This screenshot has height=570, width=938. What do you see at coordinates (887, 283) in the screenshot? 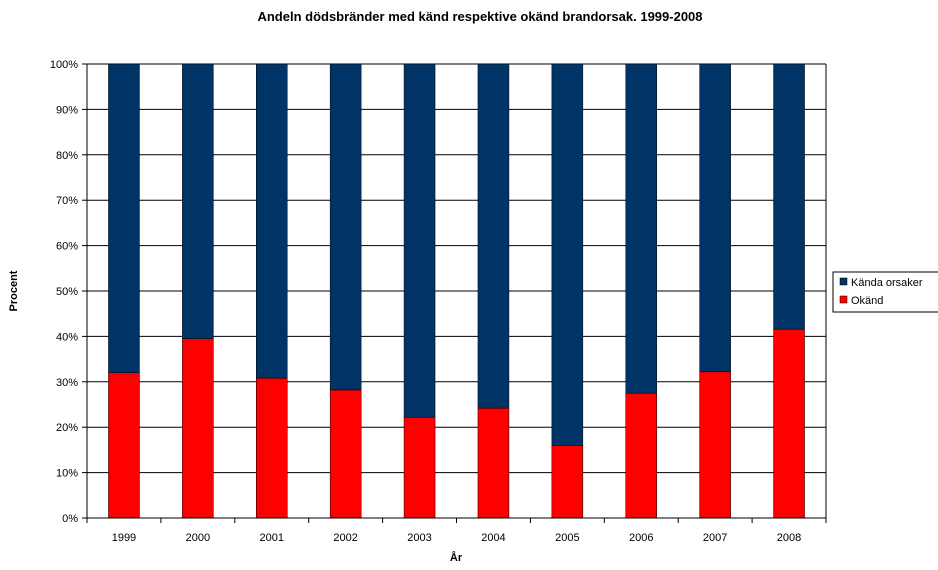
I see `legend-label-kanda: Kända orsaker` at bounding box center [887, 283].